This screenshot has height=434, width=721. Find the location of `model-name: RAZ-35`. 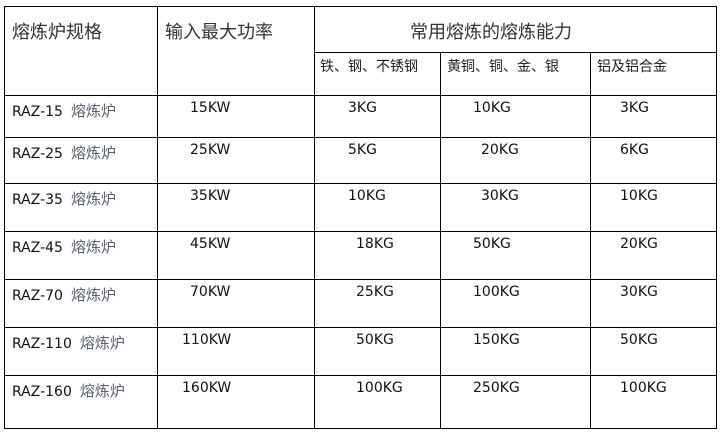

model-name: RAZ-35 is located at coordinates (37, 200).